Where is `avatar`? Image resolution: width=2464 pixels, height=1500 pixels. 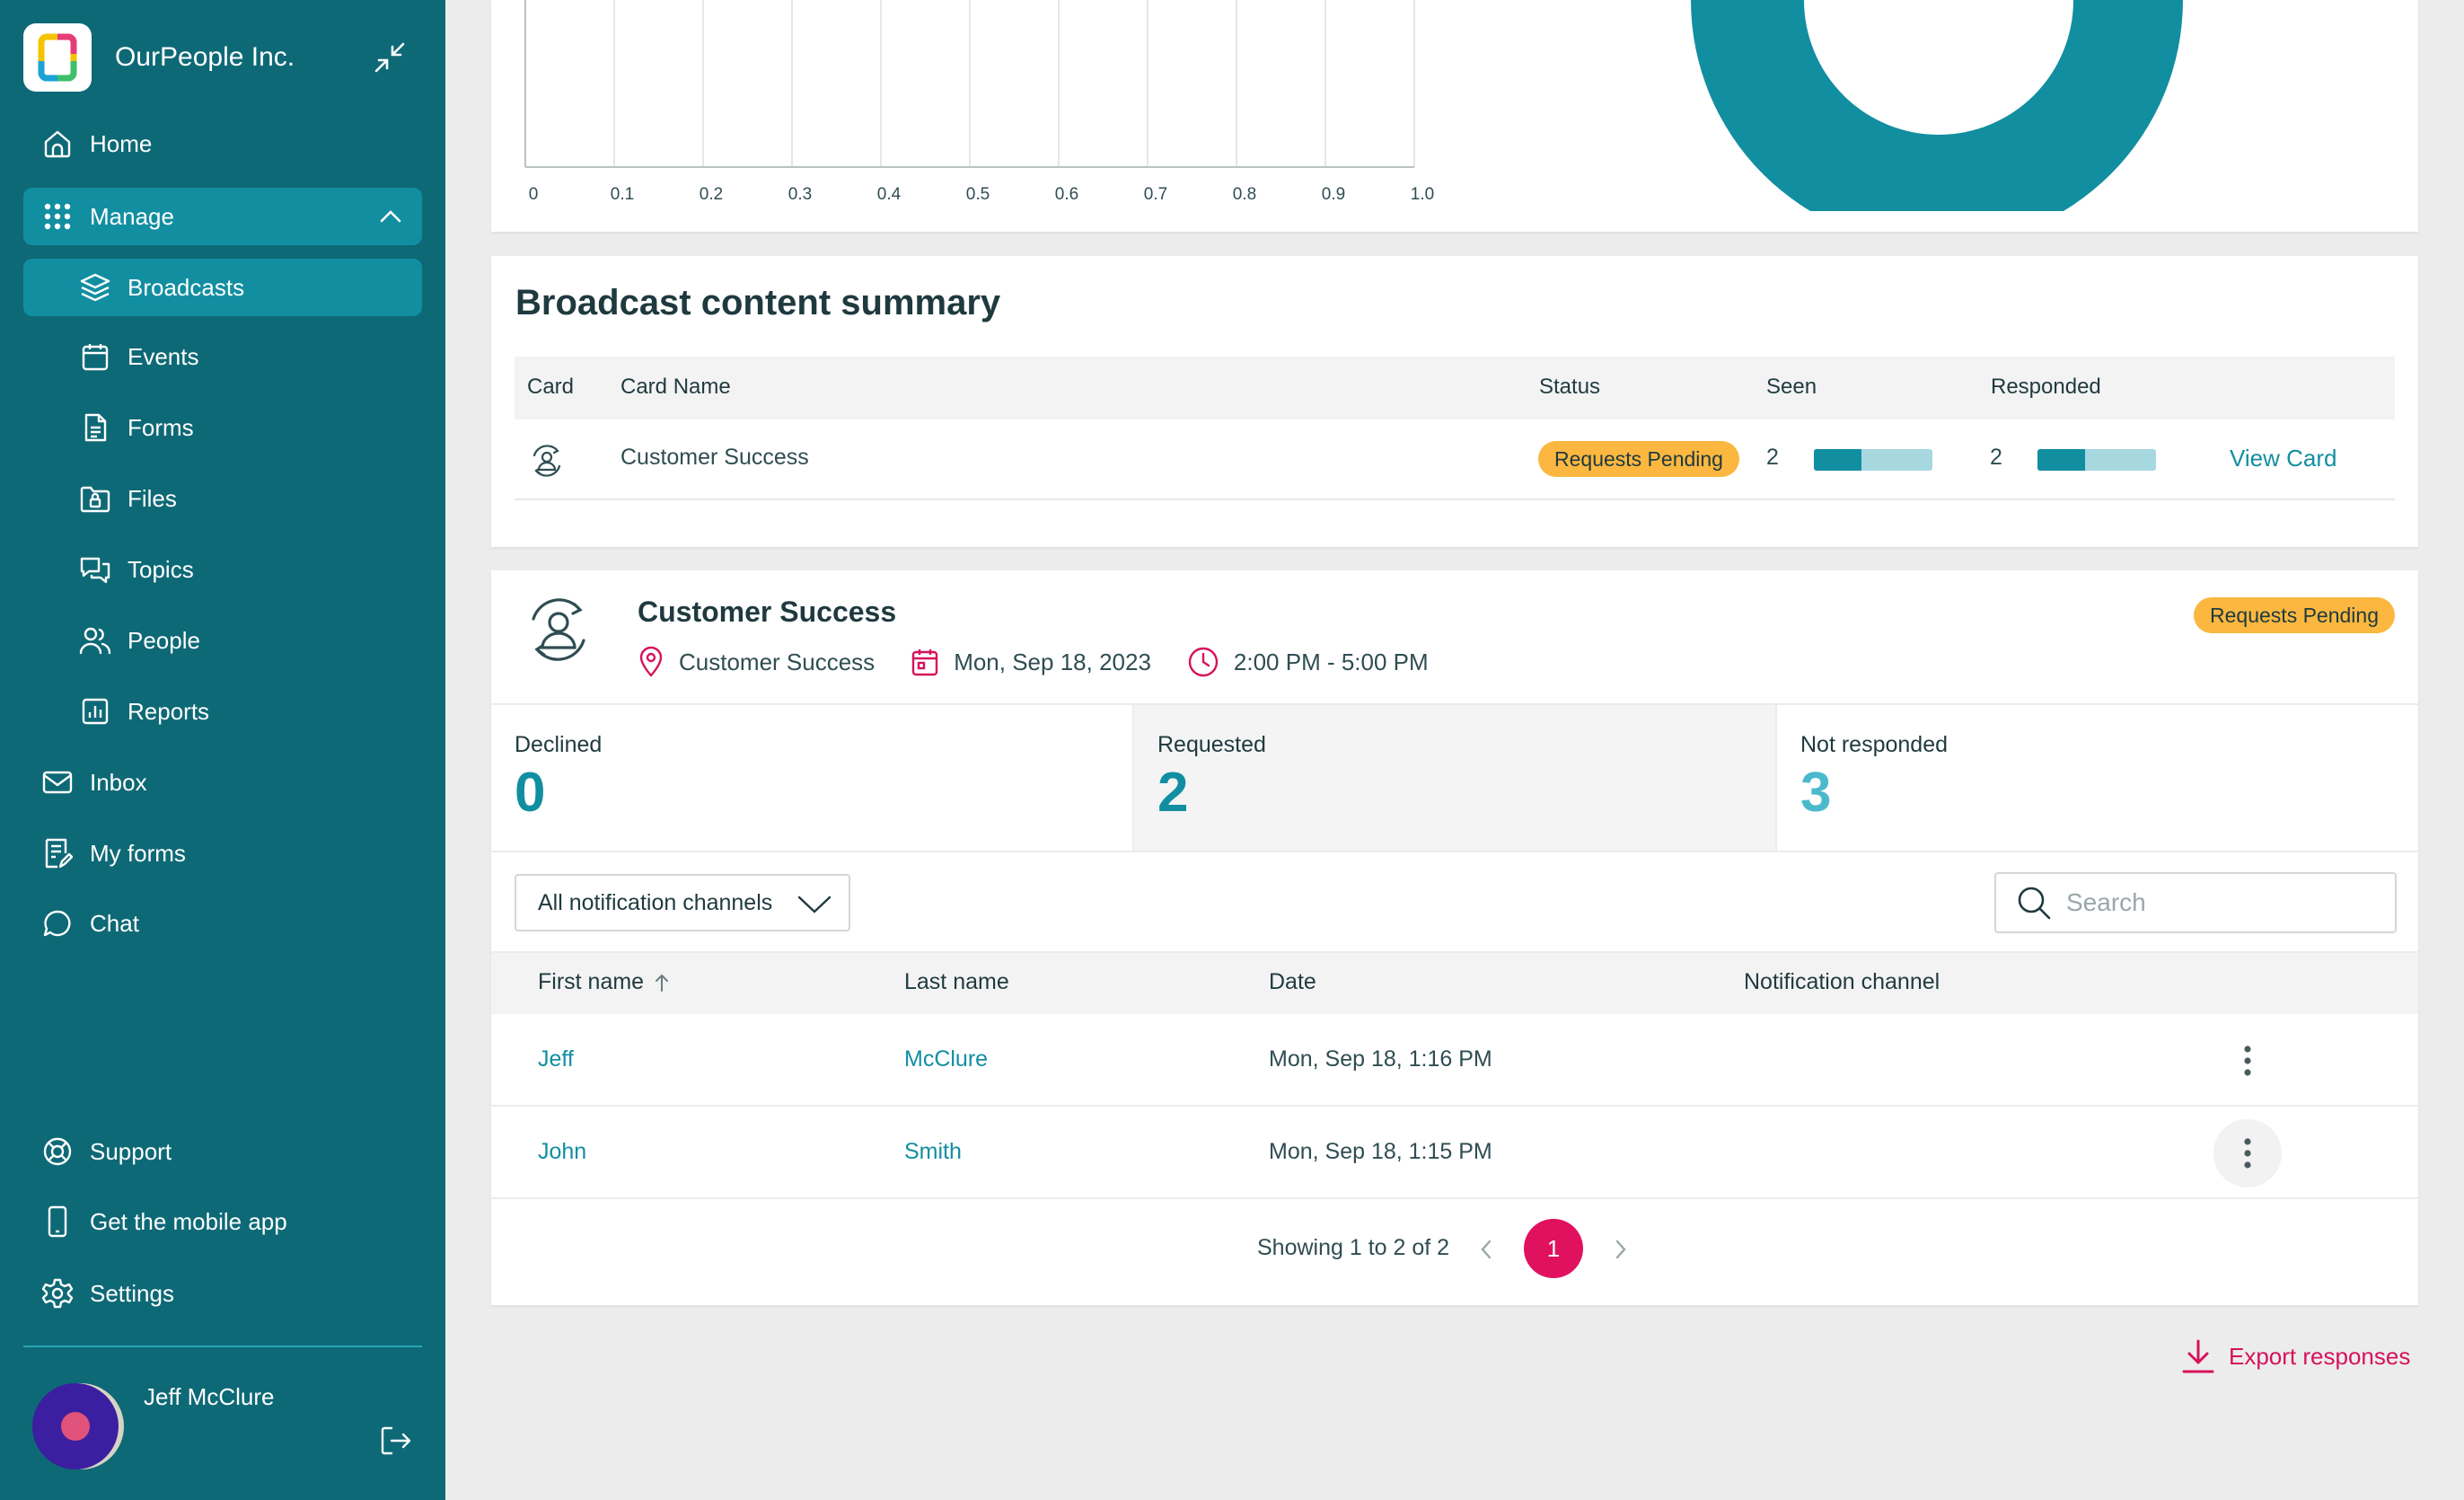
avatar is located at coordinates (75, 1426).